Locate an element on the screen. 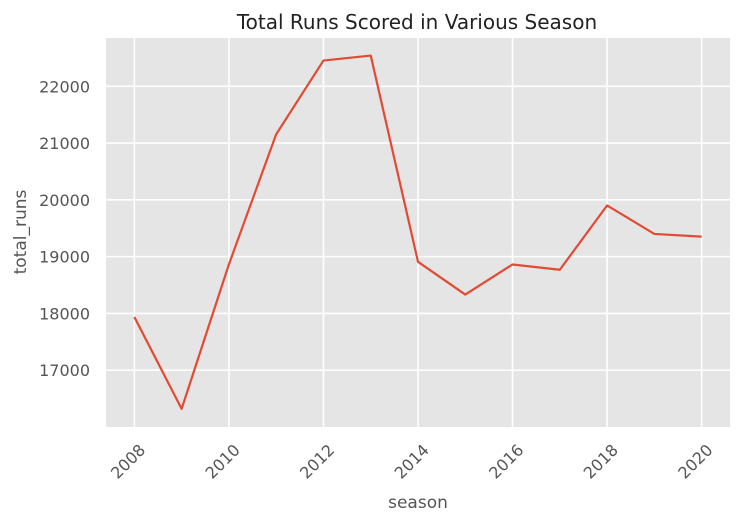  x-axis-label: season is located at coordinates (418, 503).